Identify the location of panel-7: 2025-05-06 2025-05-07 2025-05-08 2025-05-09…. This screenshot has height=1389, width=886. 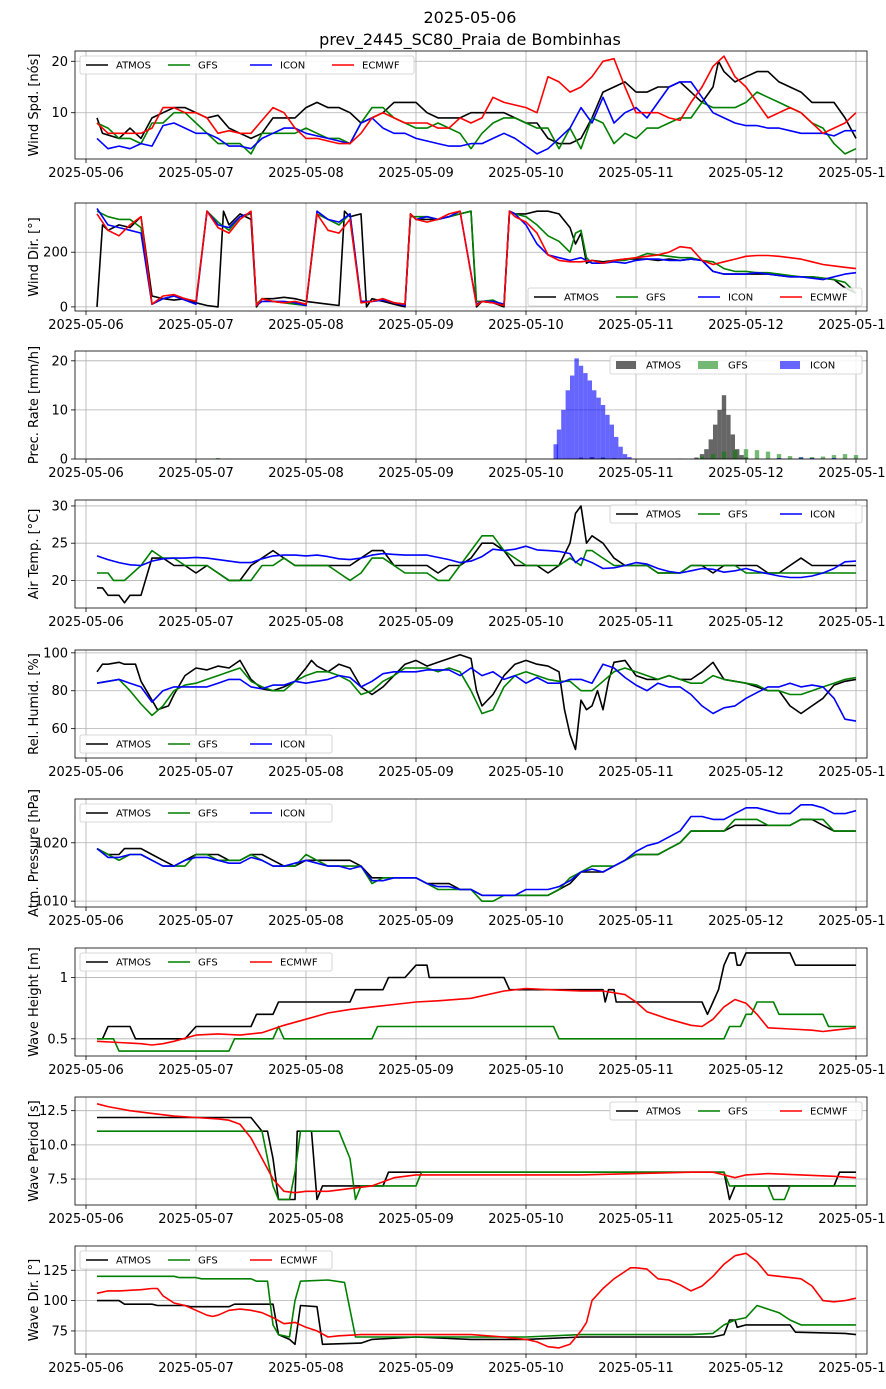
(456, 1161).